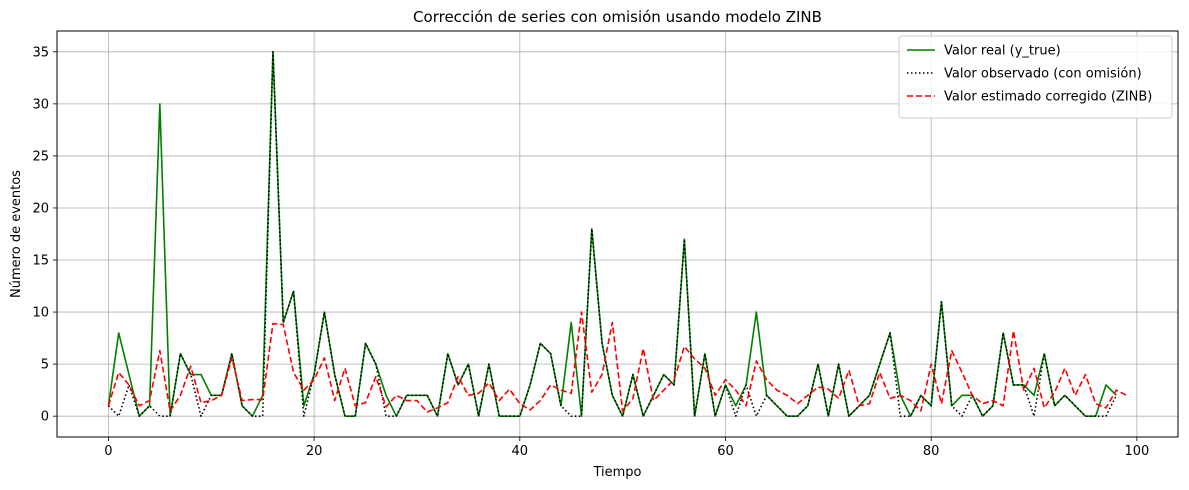 The image size is (1189, 490). Describe the element at coordinates (1043, 74) in the screenshot. I see `legend-label-2: Valor observado (con omisión)` at that location.